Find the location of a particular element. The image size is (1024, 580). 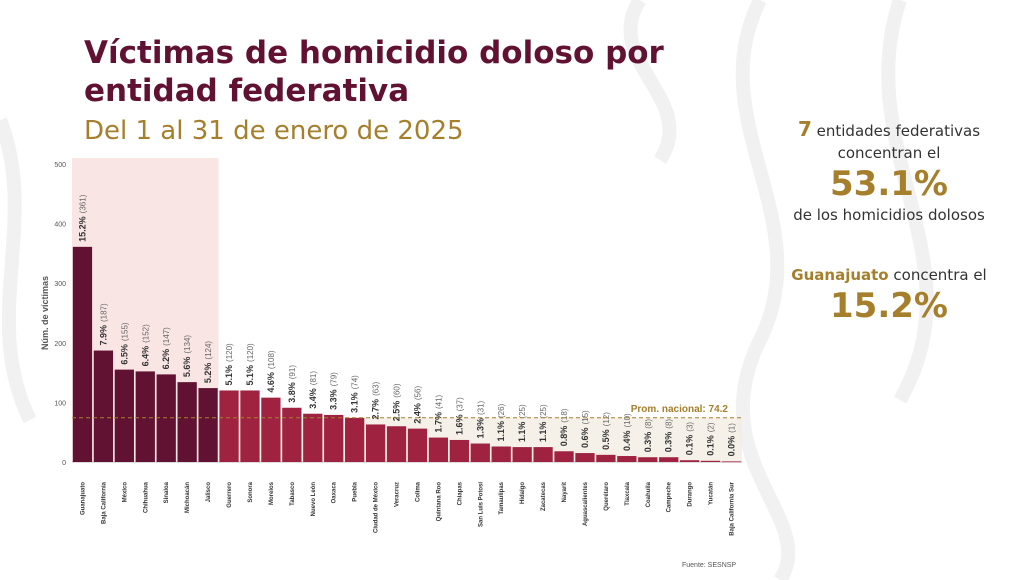

bar-percent-label: 0.5% (12) is located at coordinates (606, 431).